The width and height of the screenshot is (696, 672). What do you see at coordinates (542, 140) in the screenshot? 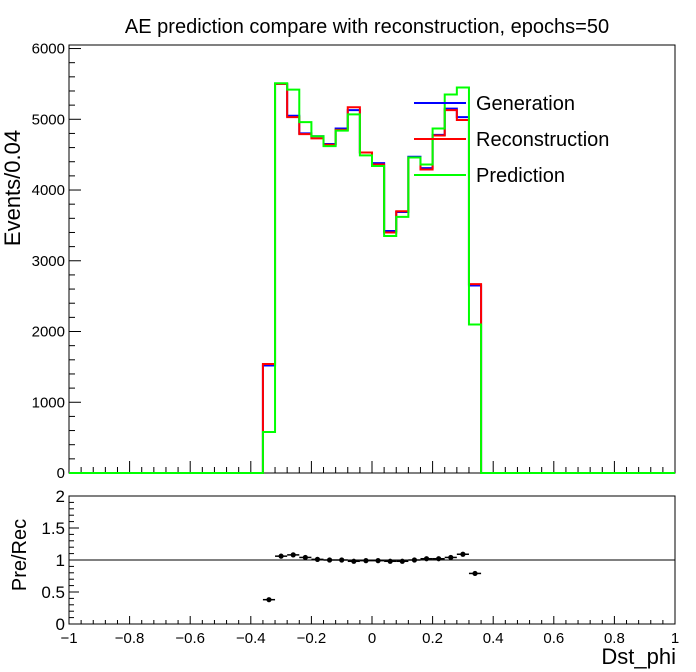
I see `legend-entry-reconstruction: Reconstruction` at bounding box center [542, 140].